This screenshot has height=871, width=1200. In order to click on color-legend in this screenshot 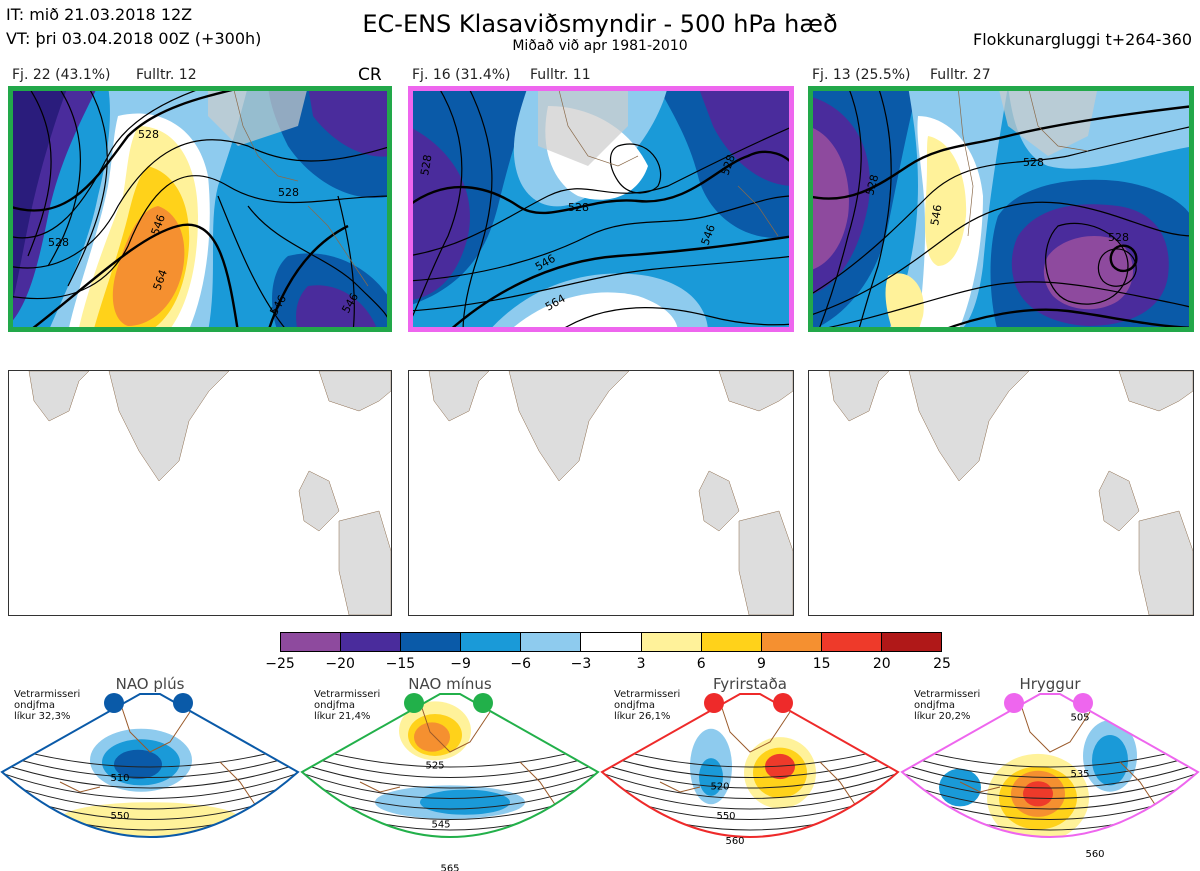, I will do `click(611, 642)`.